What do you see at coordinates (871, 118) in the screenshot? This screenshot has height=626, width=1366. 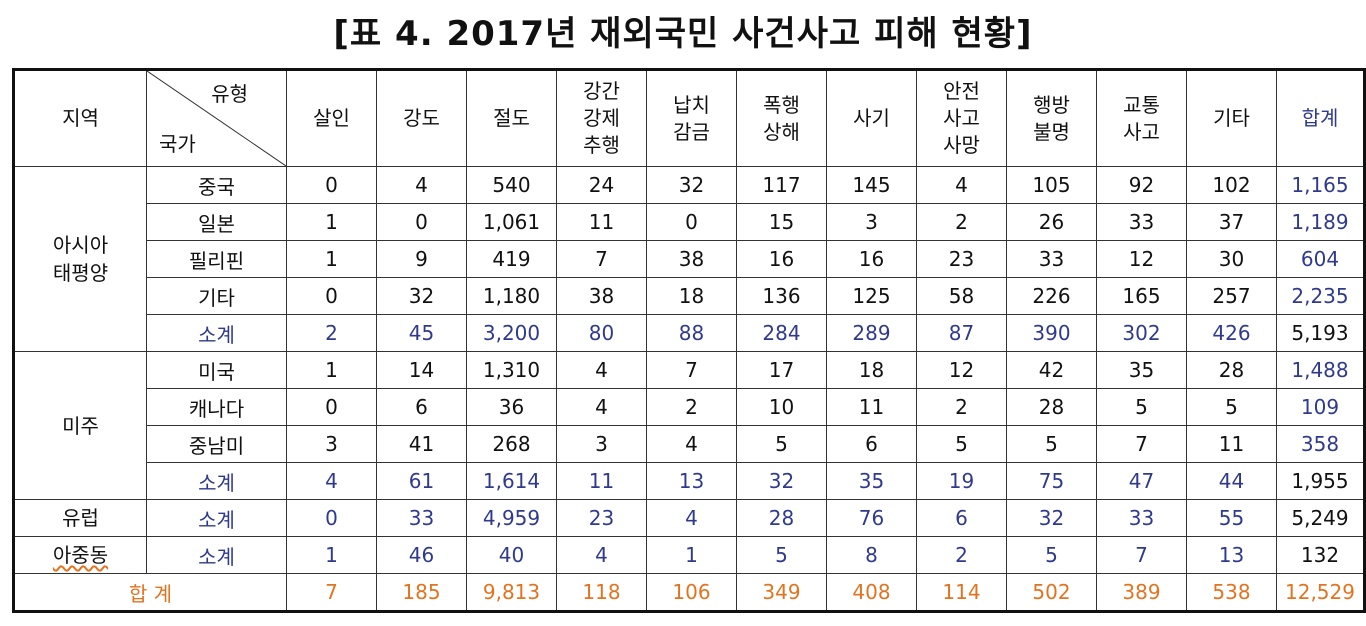 I see `column-header: 사기` at bounding box center [871, 118].